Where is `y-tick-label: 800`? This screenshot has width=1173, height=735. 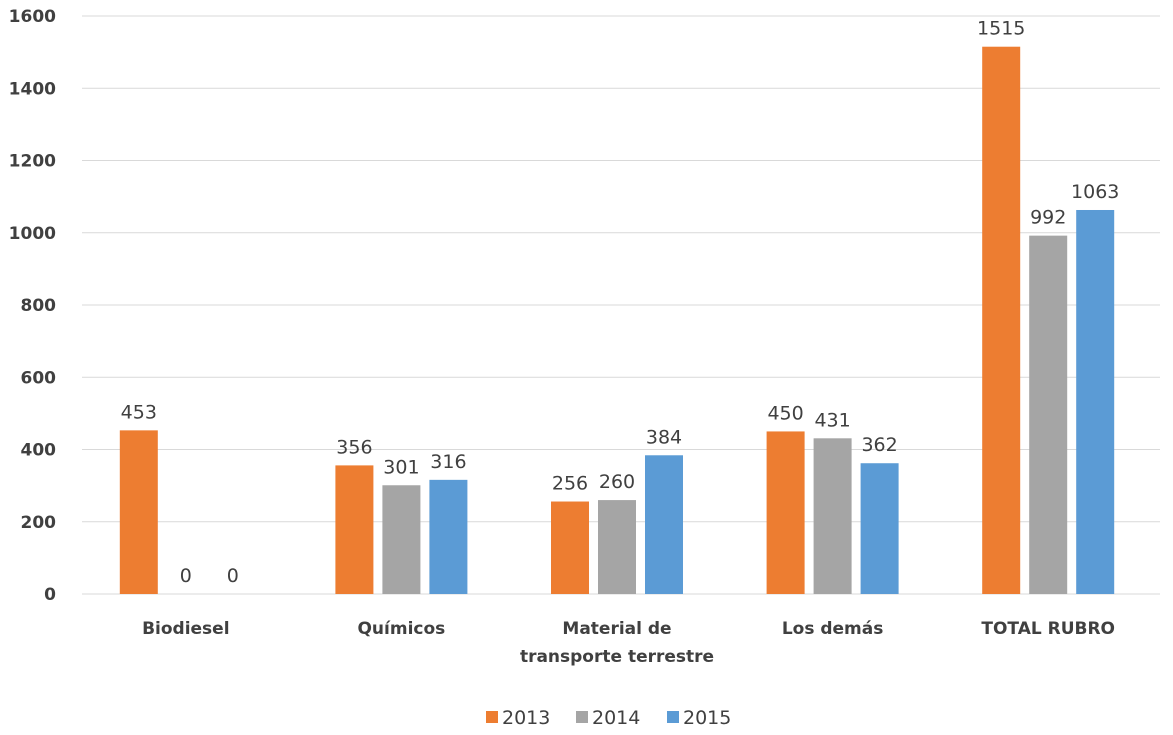
y-tick-label: 800 is located at coordinates (39, 306).